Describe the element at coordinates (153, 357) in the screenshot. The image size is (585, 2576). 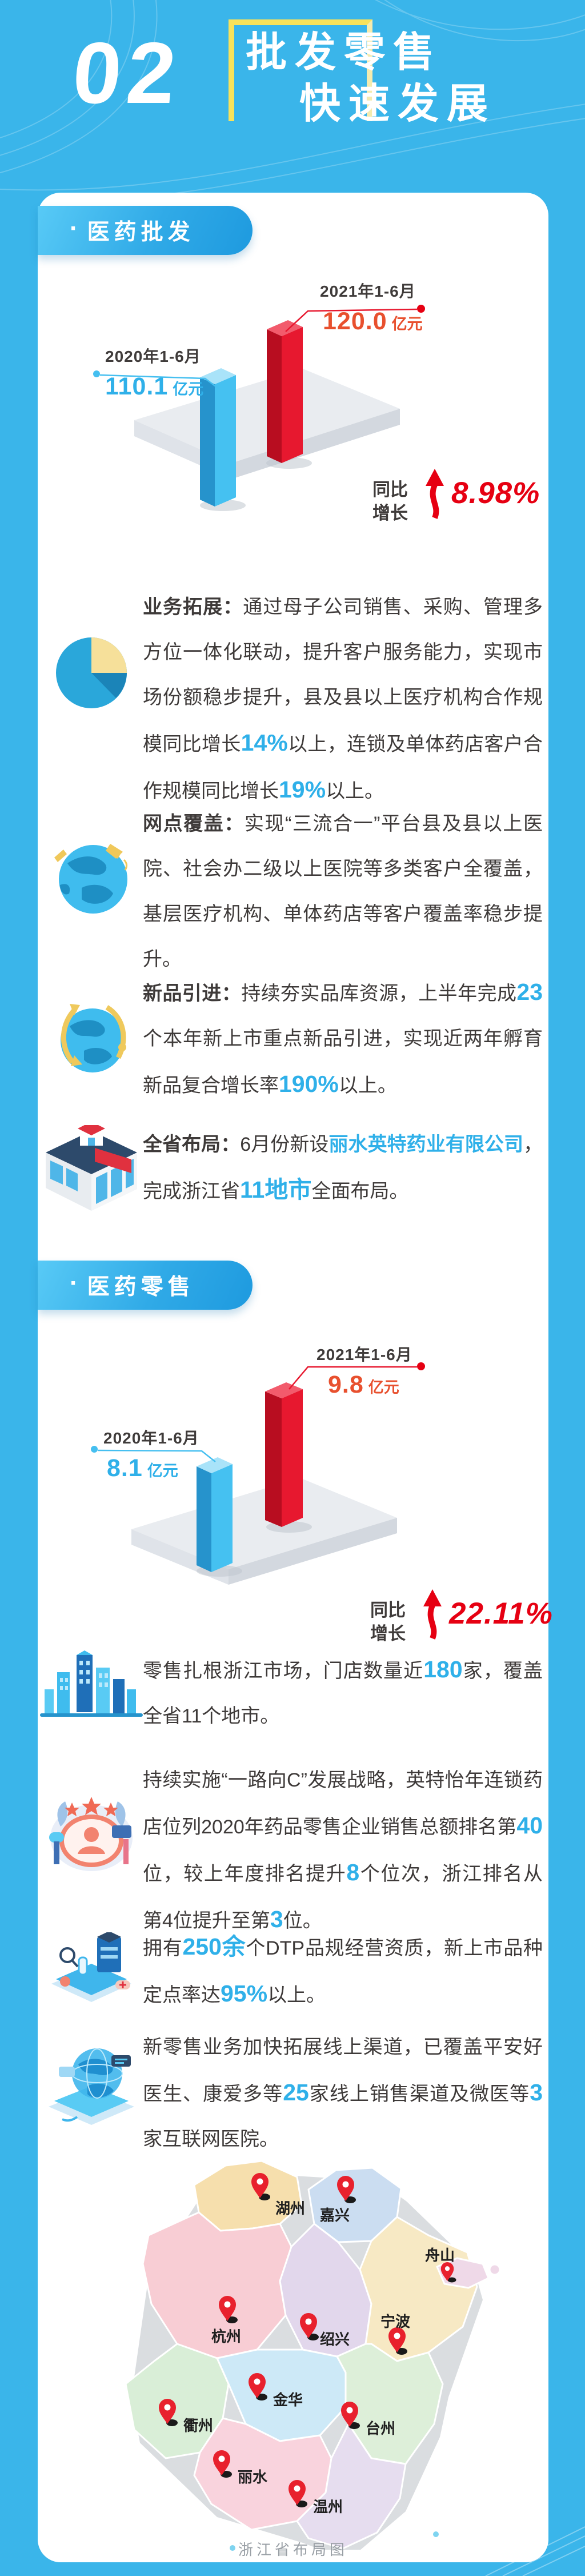
I see `chart1-label-2020: 2020年1-6月` at that location.